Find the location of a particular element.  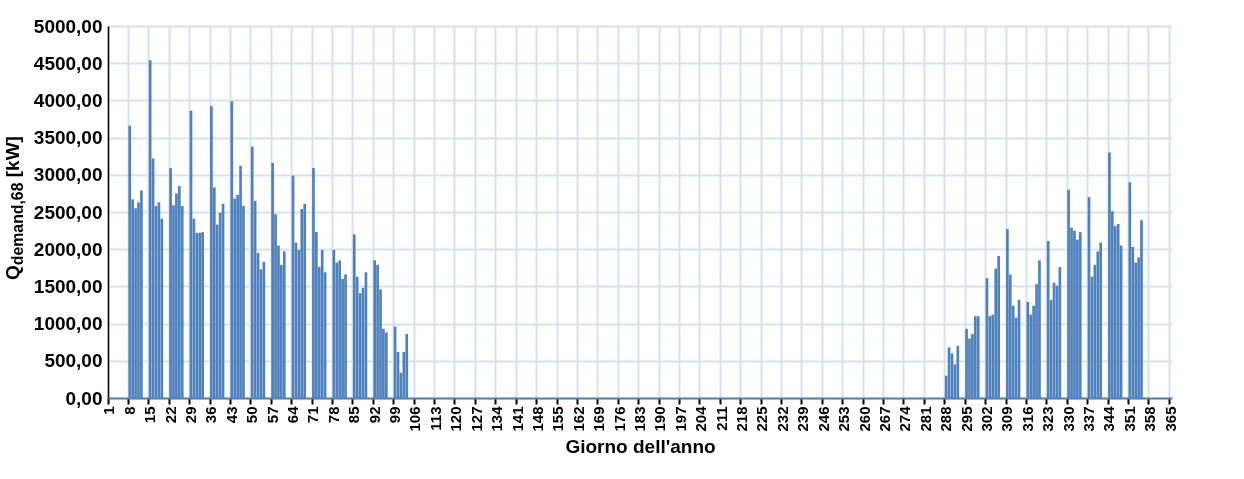

x-tick-label: 344 is located at coordinates (1109, 418).